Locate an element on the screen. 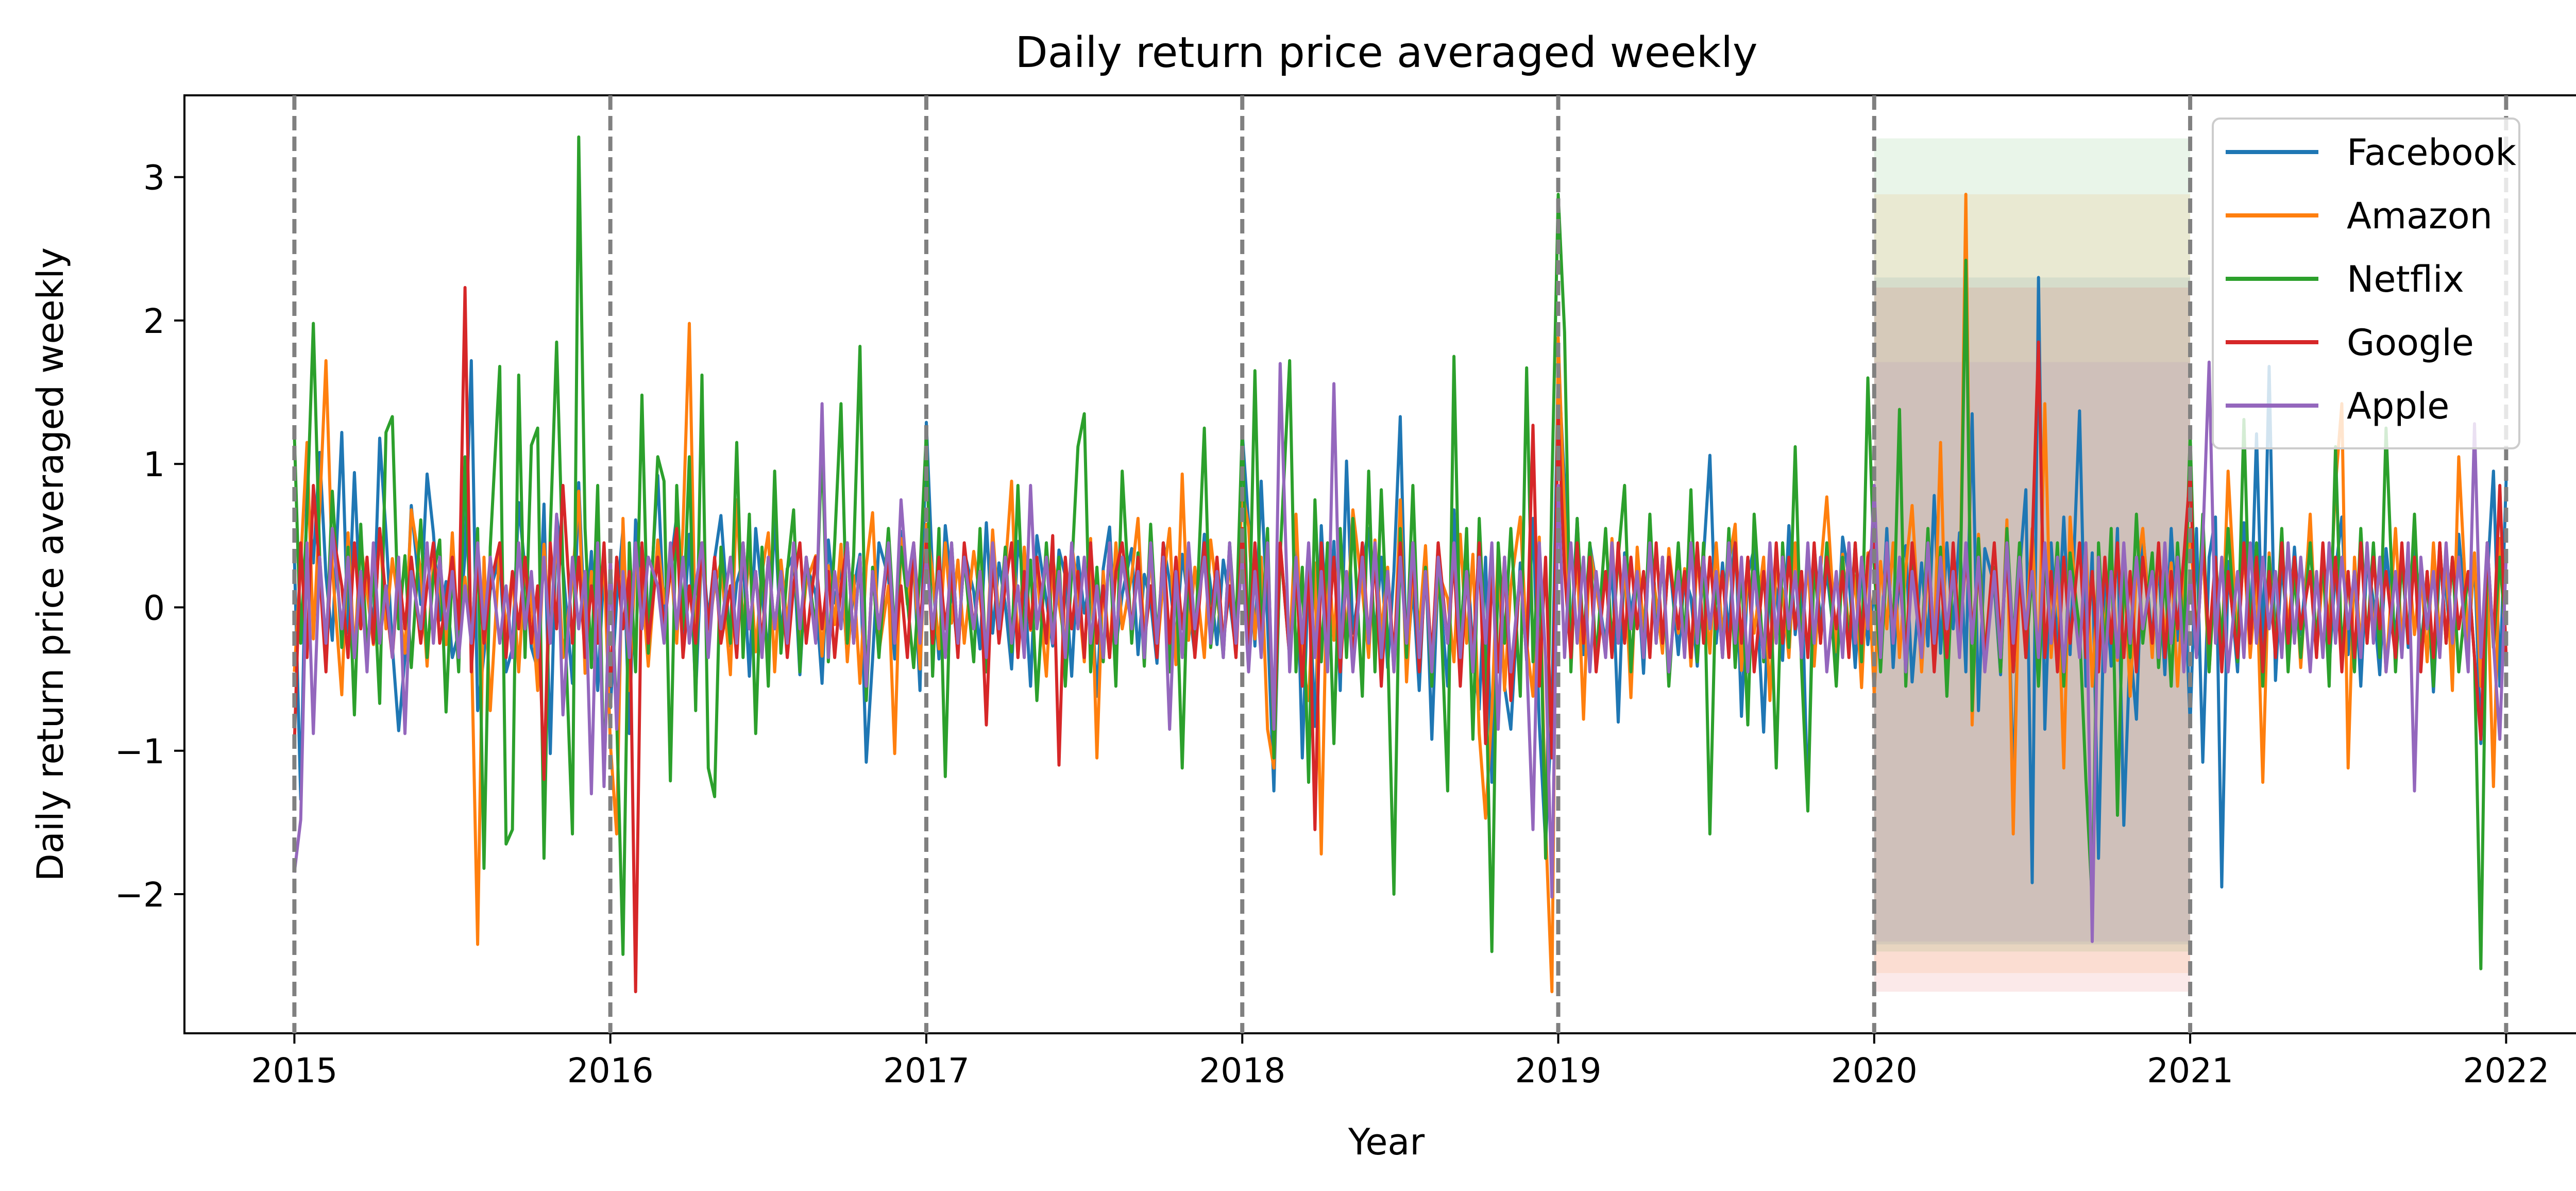 Image resolution: width=2576 pixels, height=1191 pixels. y-tick-label: −1 is located at coordinates (140, 751).